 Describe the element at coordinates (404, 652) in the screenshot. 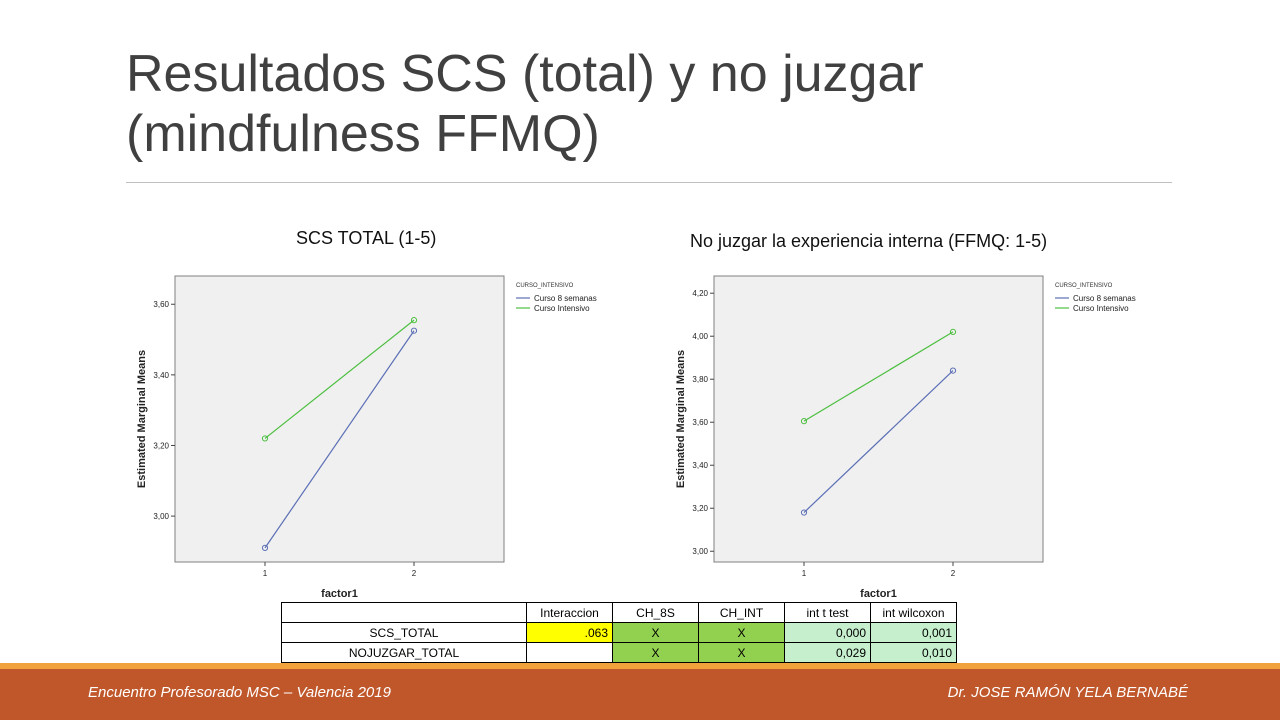

I see `table-cell: NOJUZGAR_TOTAL` at that location.